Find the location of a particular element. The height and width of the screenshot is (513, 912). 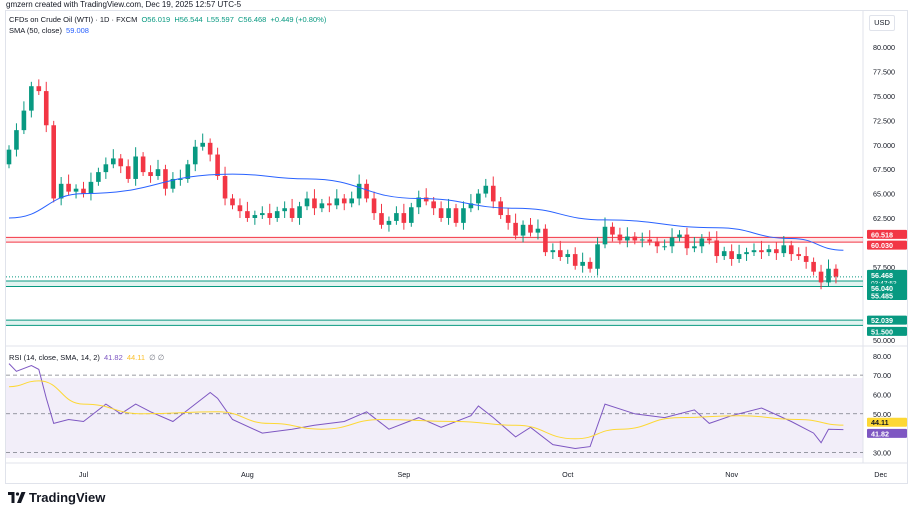

price-tick-label: 50.000 is located at coordinates (884, 340).